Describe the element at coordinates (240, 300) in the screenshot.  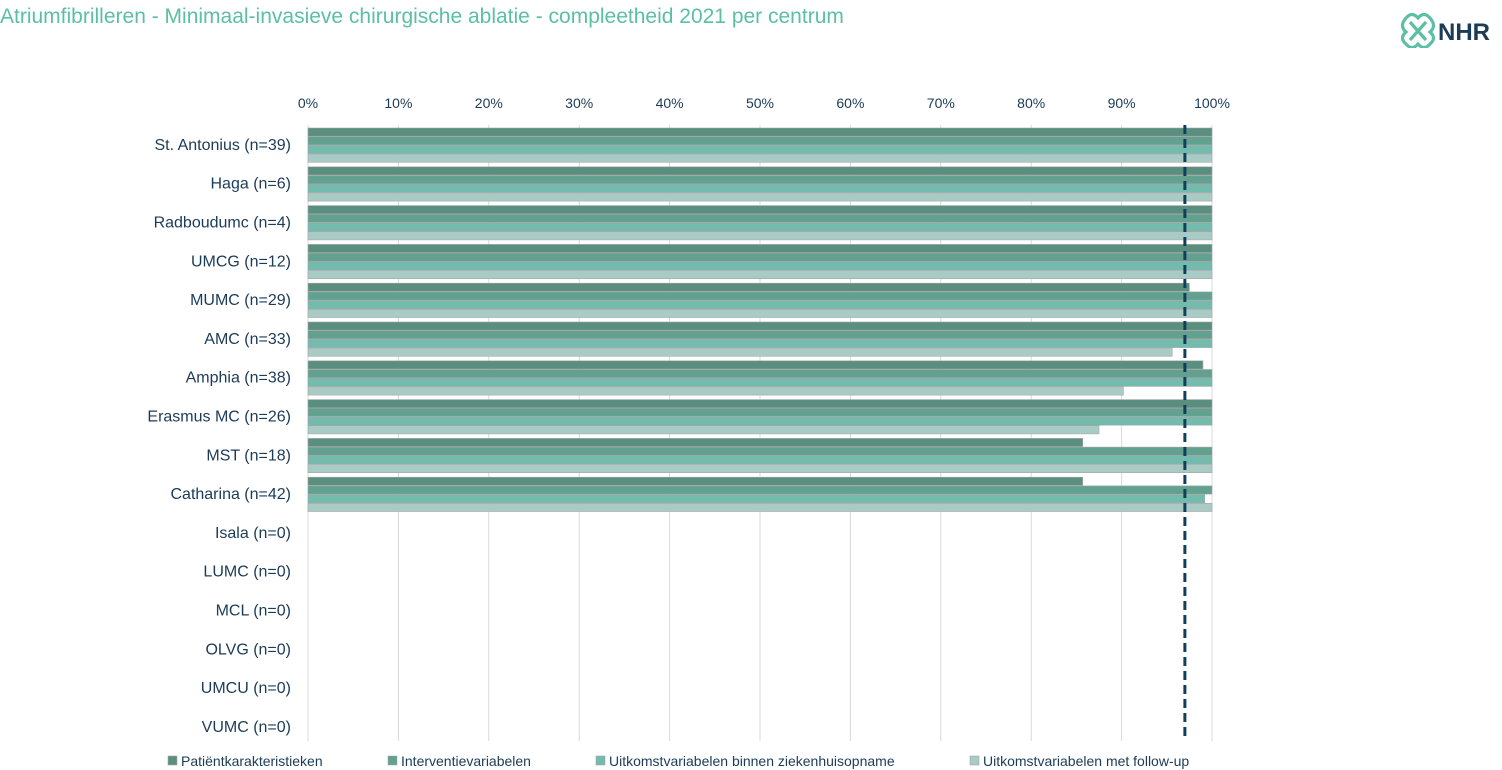
I see `category-label: MUMC (n=29)` at that location.